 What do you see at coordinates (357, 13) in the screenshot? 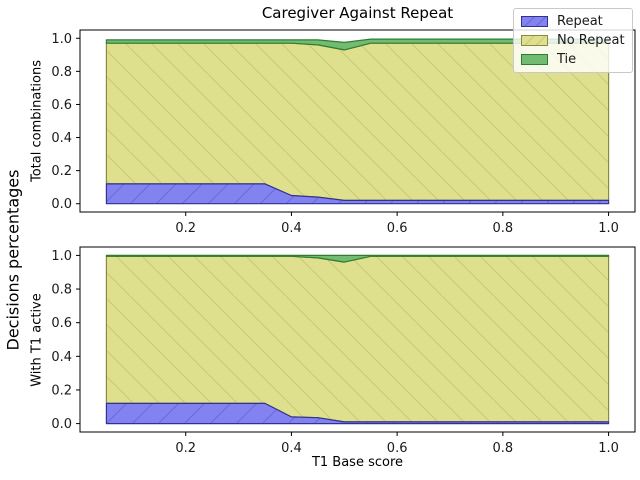
I see `figure-title: Caregiver Against Repeat` at bounding box center [357, 13].